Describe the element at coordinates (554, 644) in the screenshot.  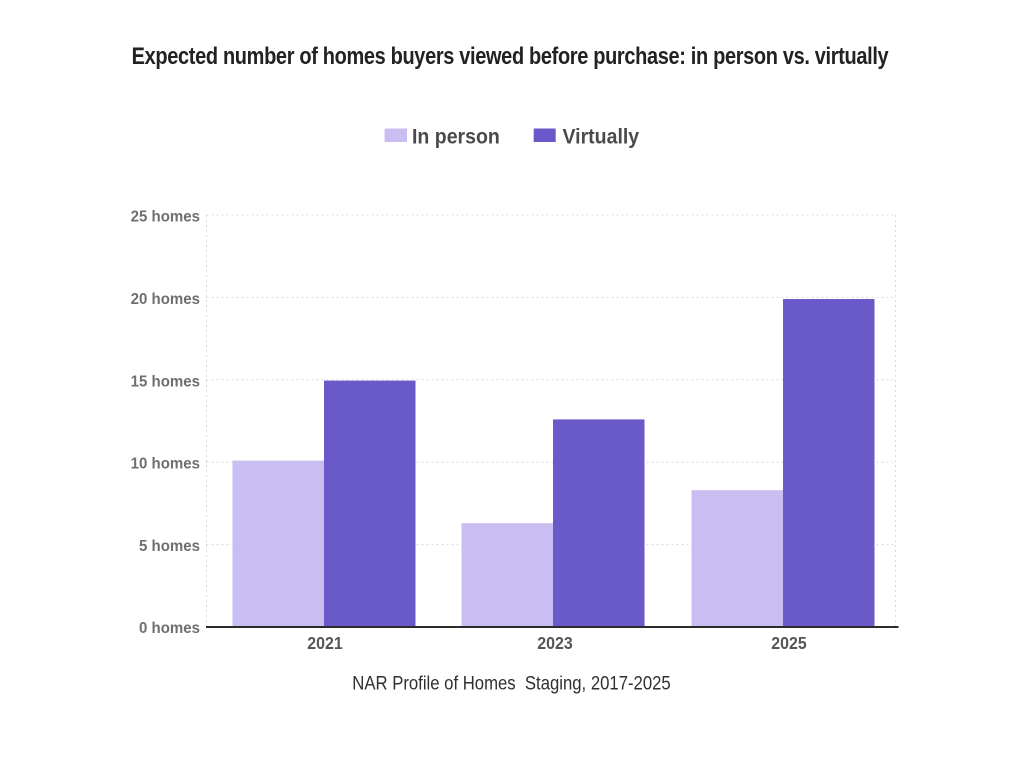
I see `svg-text: 2023` at that location.